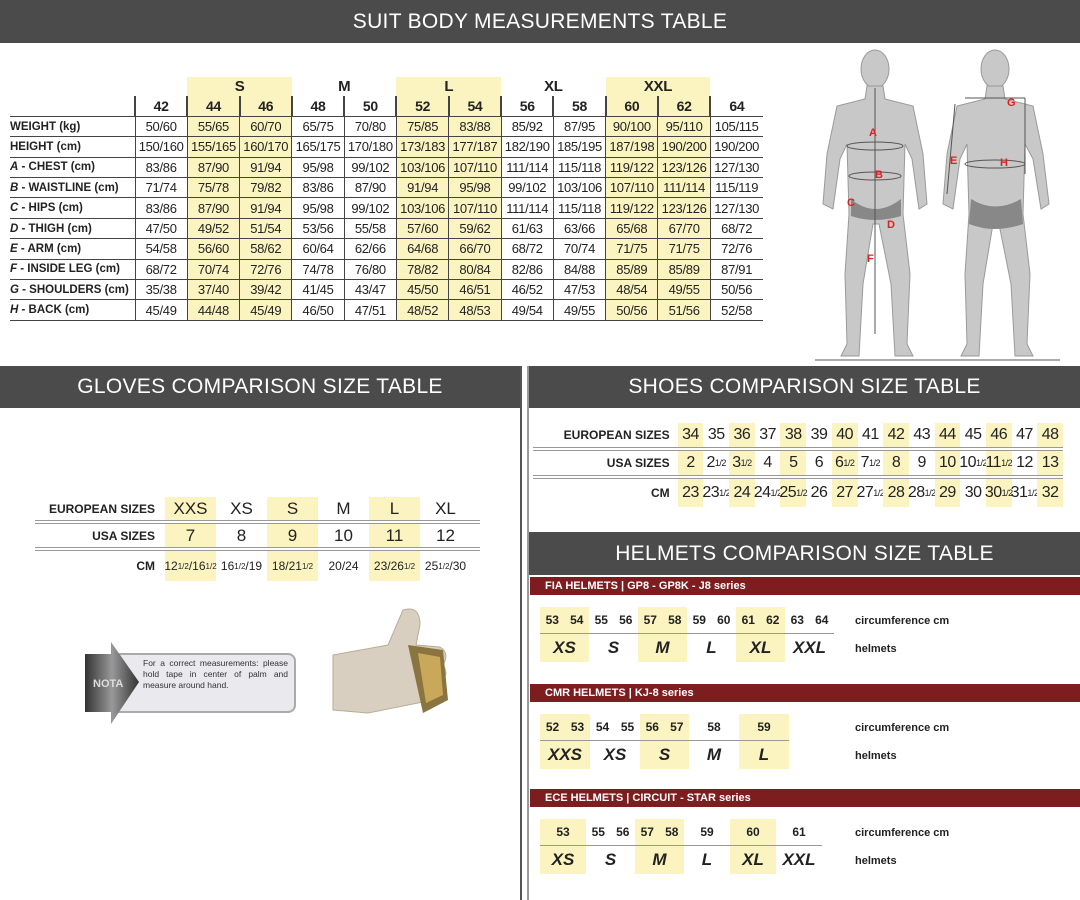  I want to click on helmet-size: XS, so click(564, 647).